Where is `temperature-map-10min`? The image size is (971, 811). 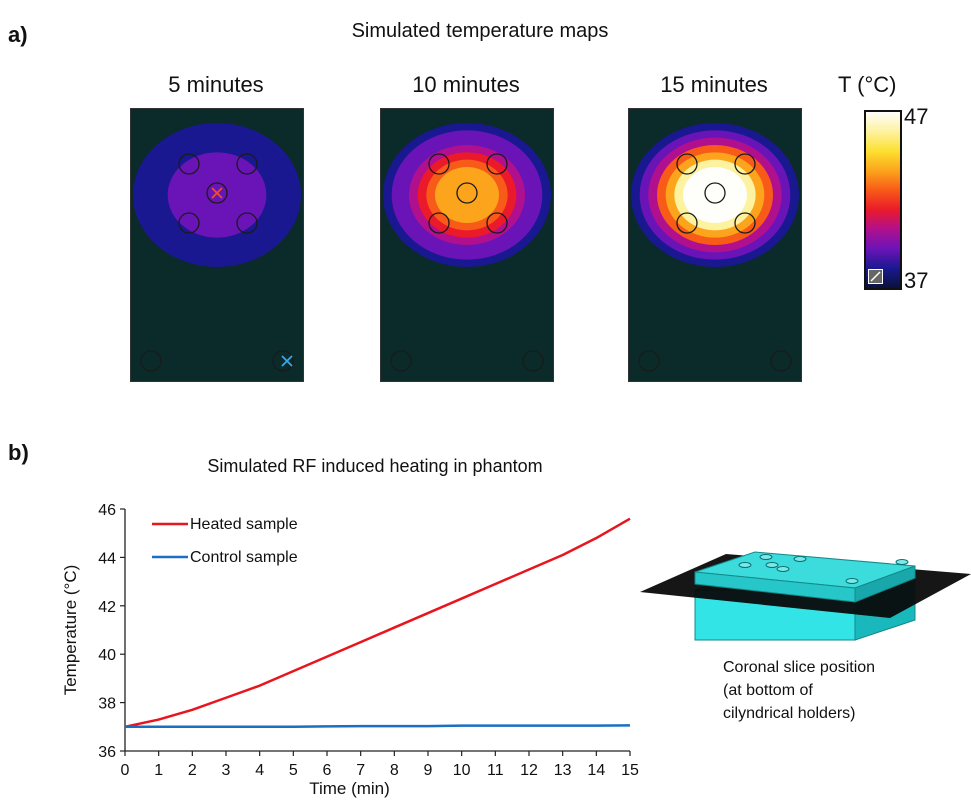
temperature-map-10min is located at coordinates (467, 245).